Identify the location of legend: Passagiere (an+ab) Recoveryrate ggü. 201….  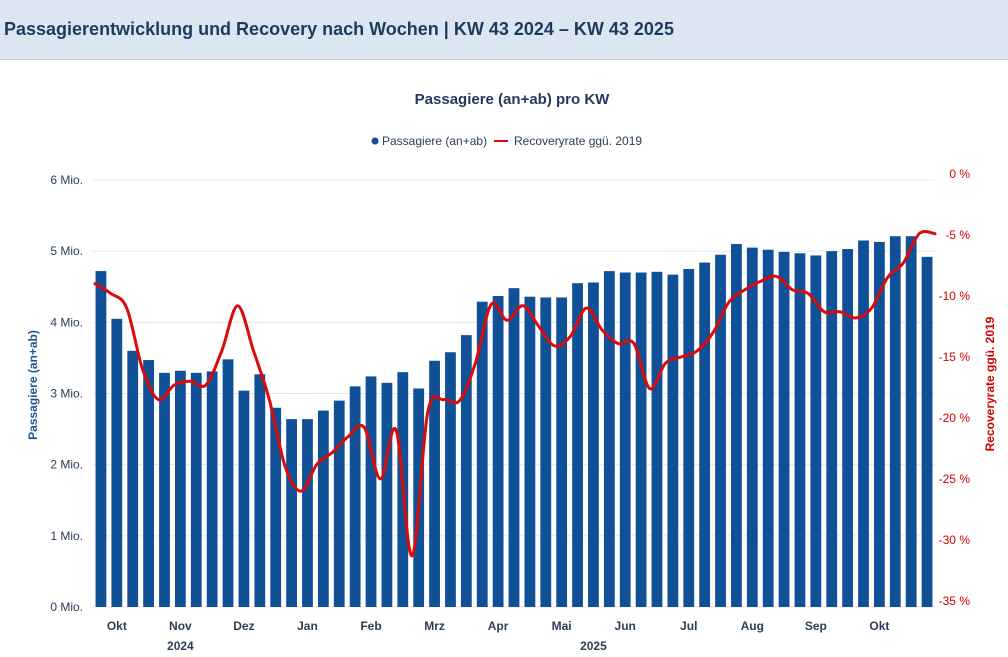
(506, 141).